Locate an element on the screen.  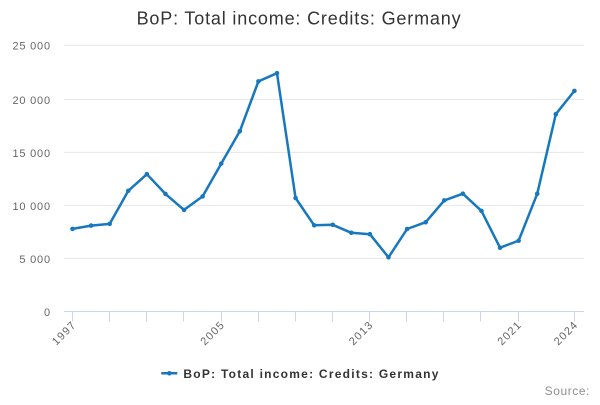
svg-text: 20 000 is located at coordinates (31, 101).